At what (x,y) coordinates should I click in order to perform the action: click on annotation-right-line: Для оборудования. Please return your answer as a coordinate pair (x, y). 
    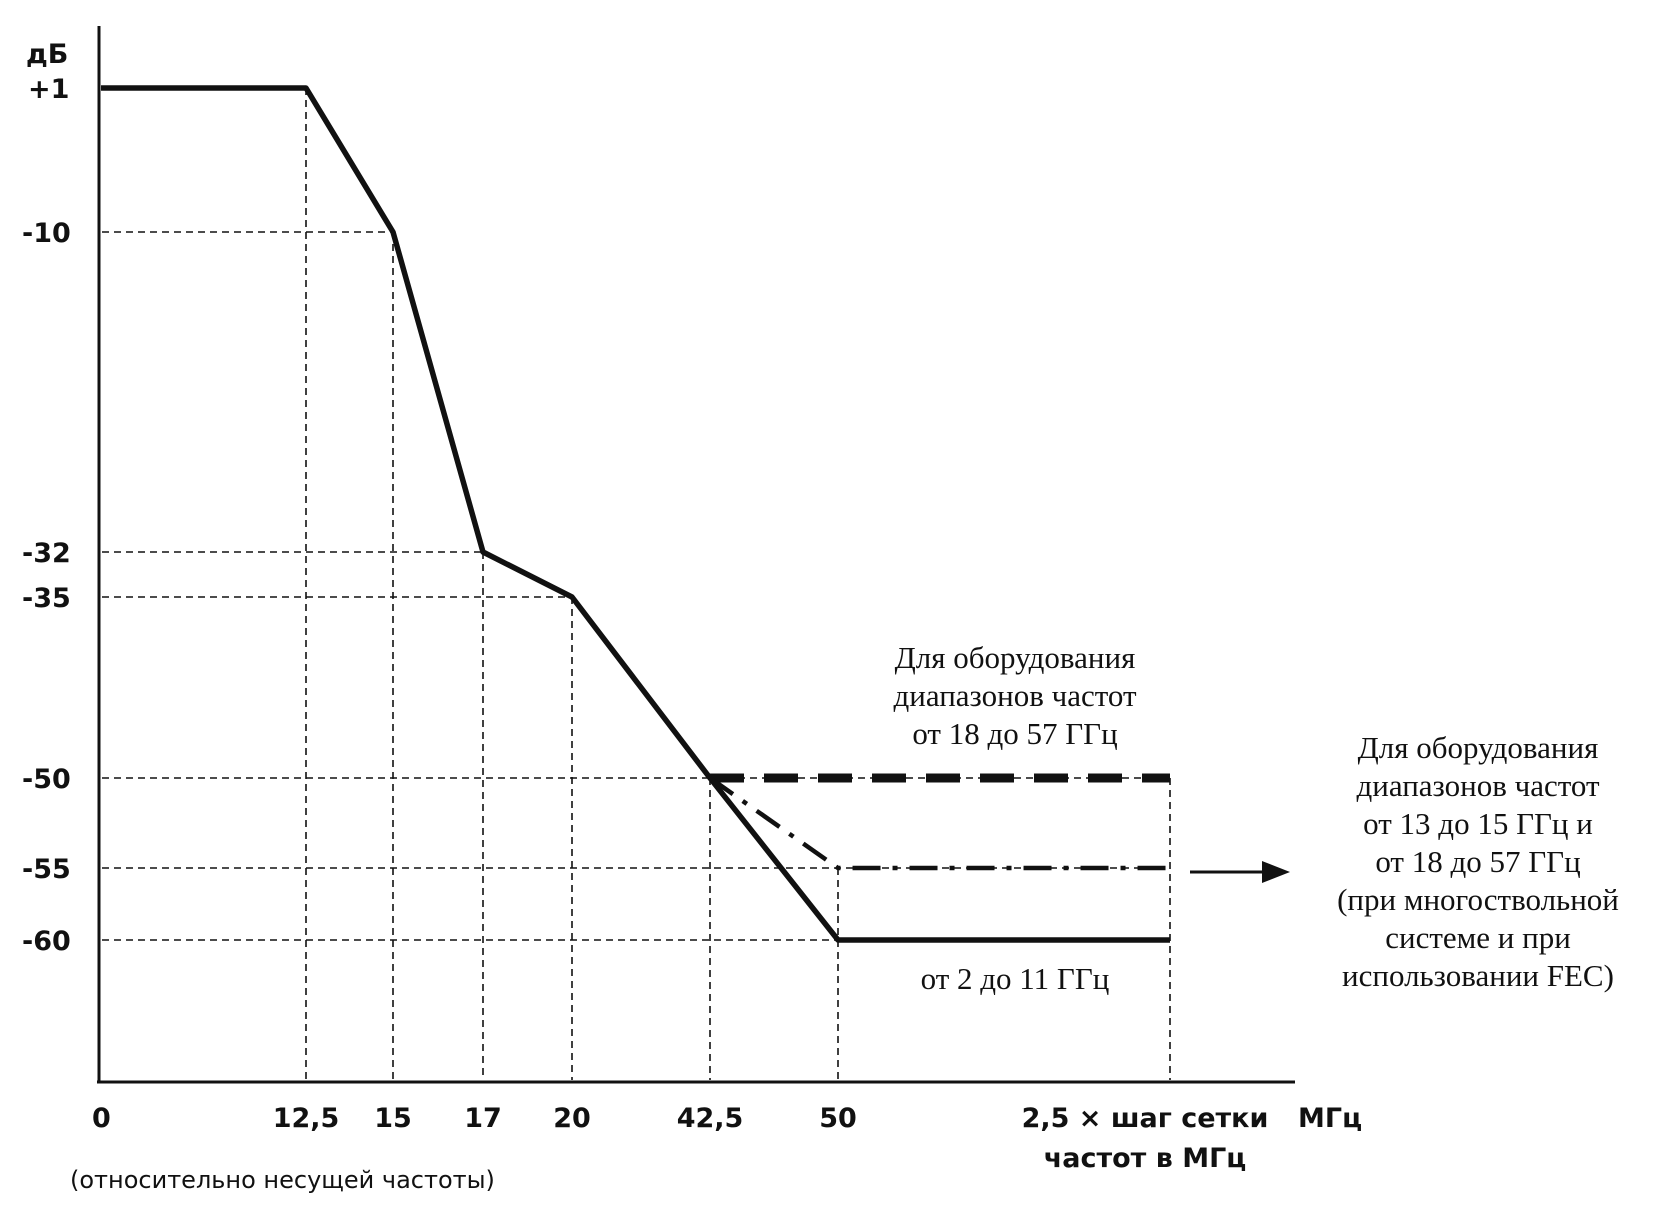
    Looking at the image, I should click on (1478, 747).